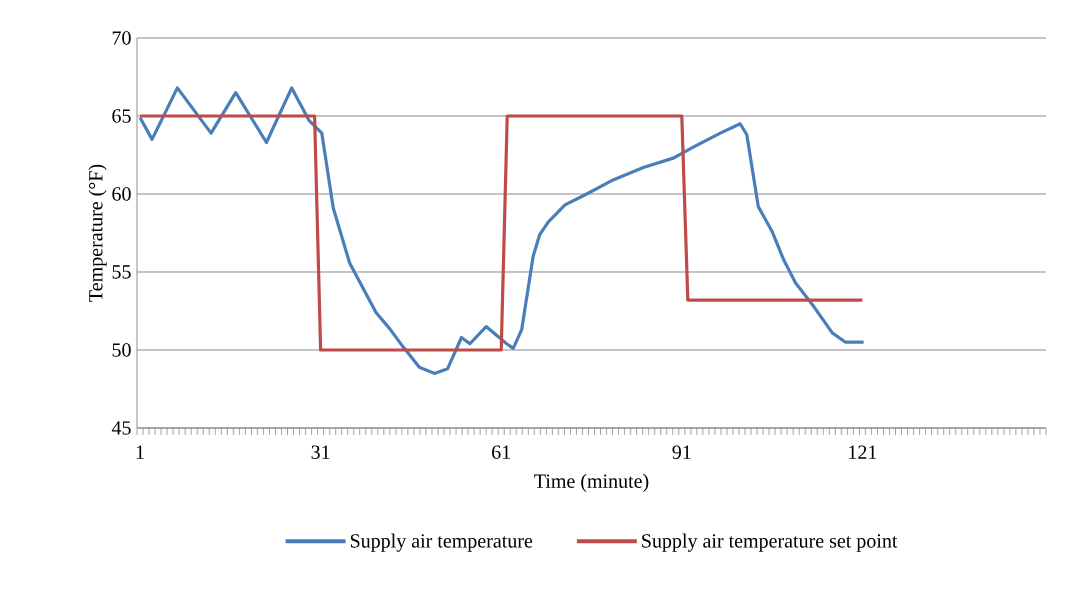 The height and width of the screenshot is (613, 1087). What do you see at coordinates (140, 452) in the screenshot?
I see `x-tick-label: 1` at bounding box center [140, 452].